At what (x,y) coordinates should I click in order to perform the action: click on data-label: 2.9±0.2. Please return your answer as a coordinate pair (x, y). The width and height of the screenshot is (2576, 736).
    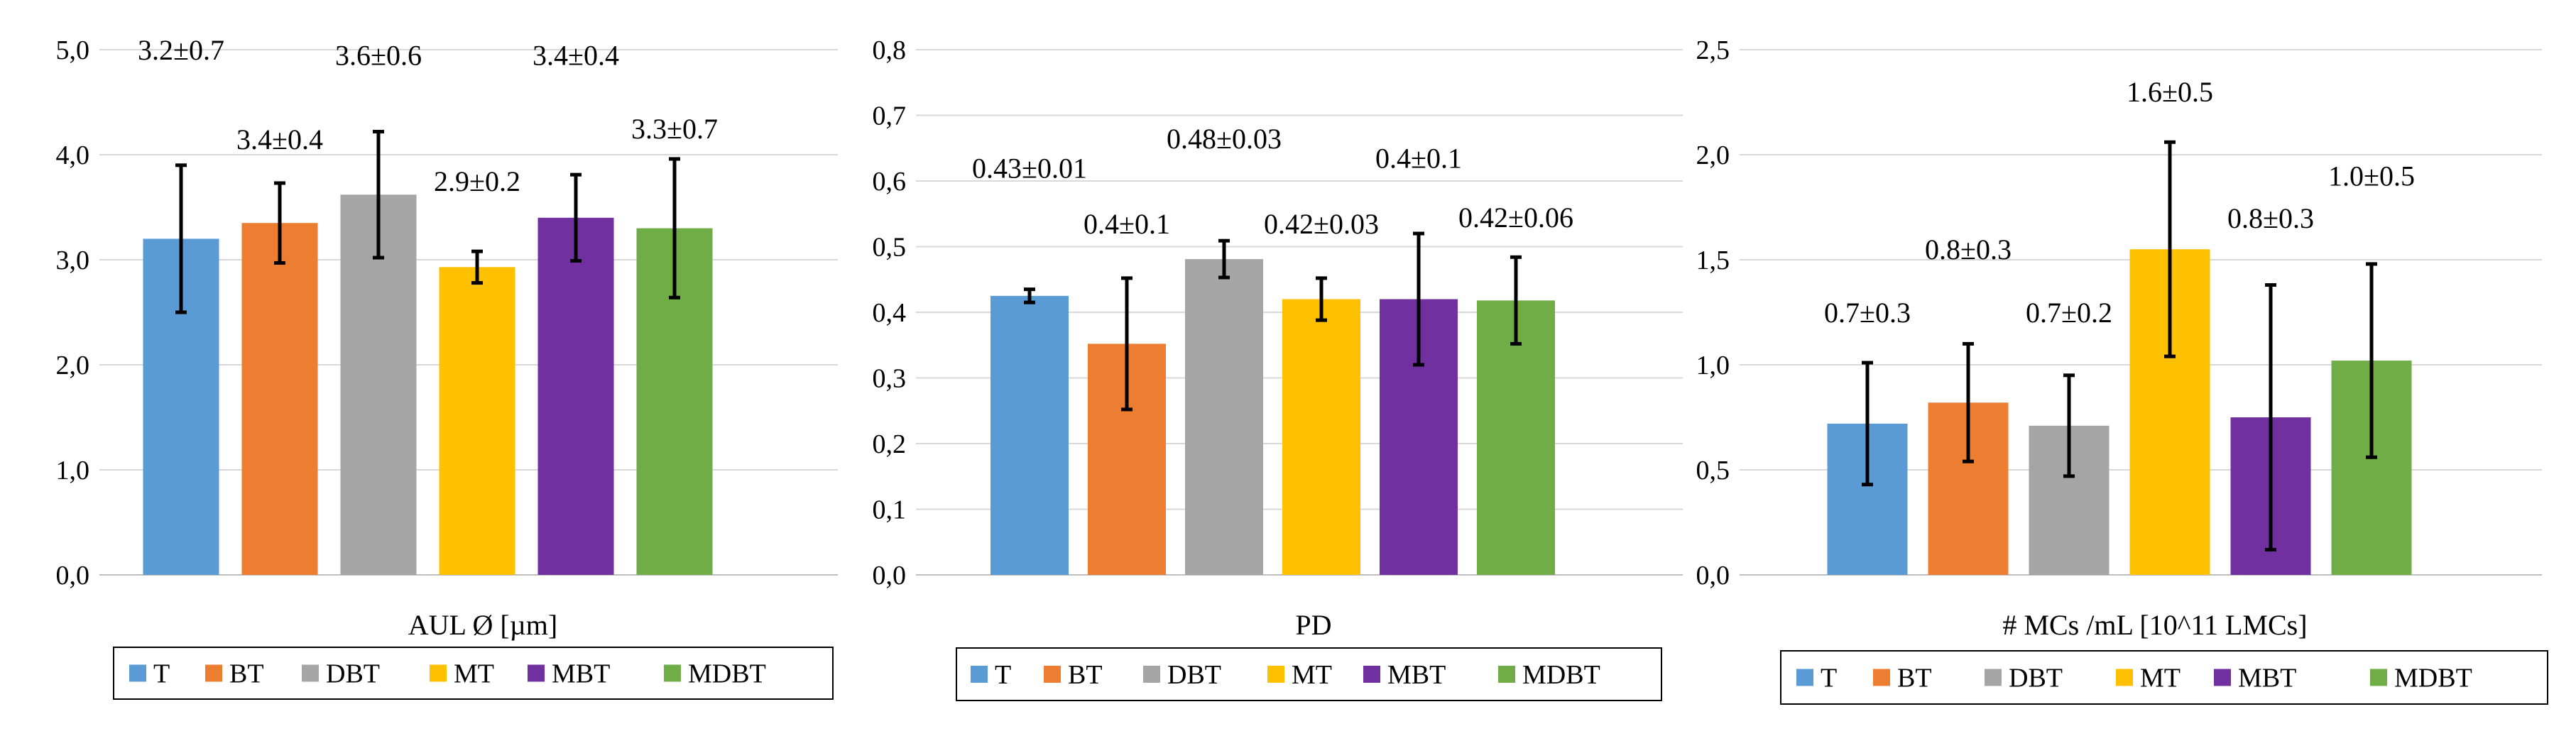
    Looking at the image, I should click on (477, 181).